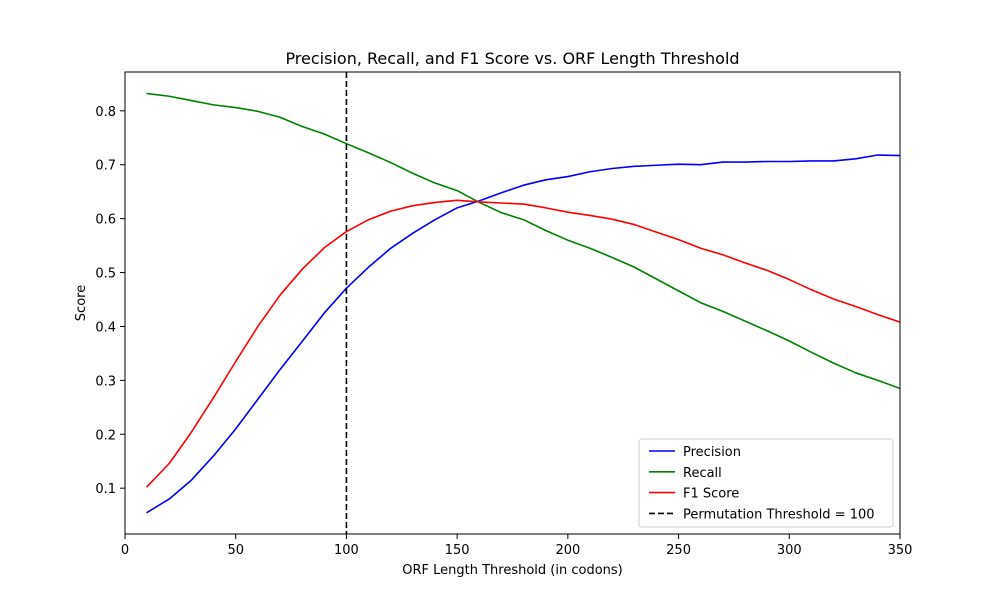 The image size is (1000, 600). I want to click on y-tick-label: 0.5, so click(105, 274).